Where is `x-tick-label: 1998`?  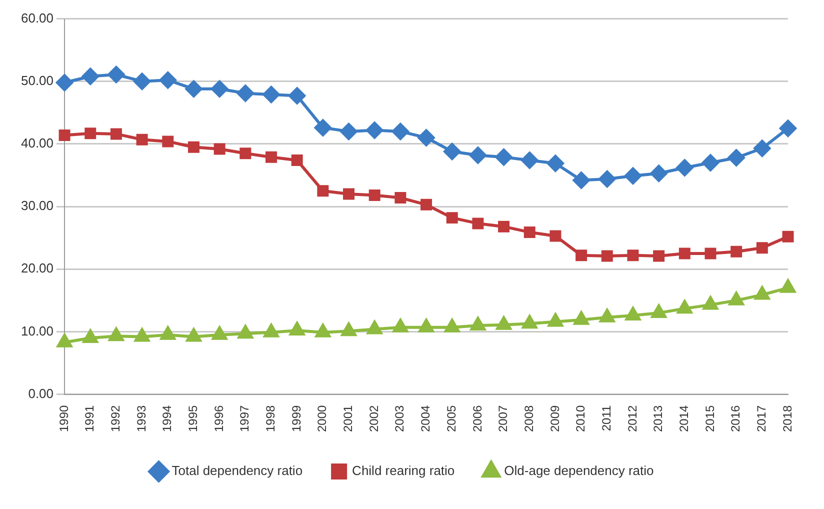
x-tick-label: 1998 is located at coordinates (271, 418).